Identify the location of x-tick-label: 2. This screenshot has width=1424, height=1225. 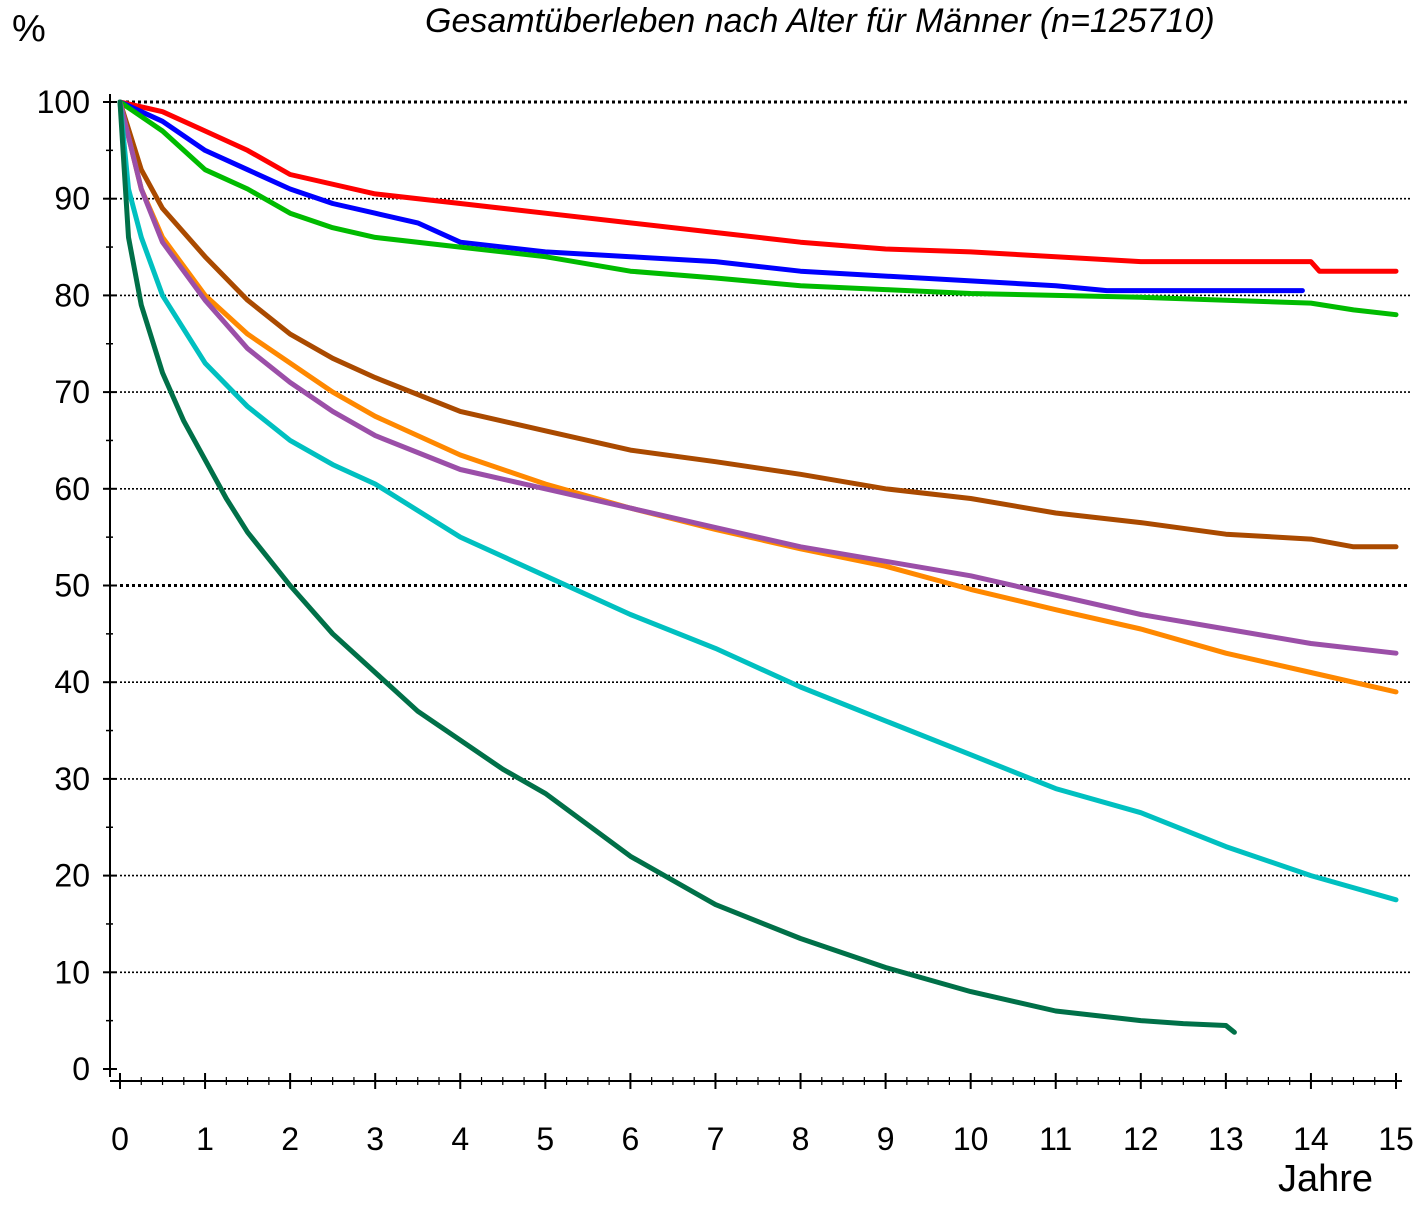
(290, 1139).